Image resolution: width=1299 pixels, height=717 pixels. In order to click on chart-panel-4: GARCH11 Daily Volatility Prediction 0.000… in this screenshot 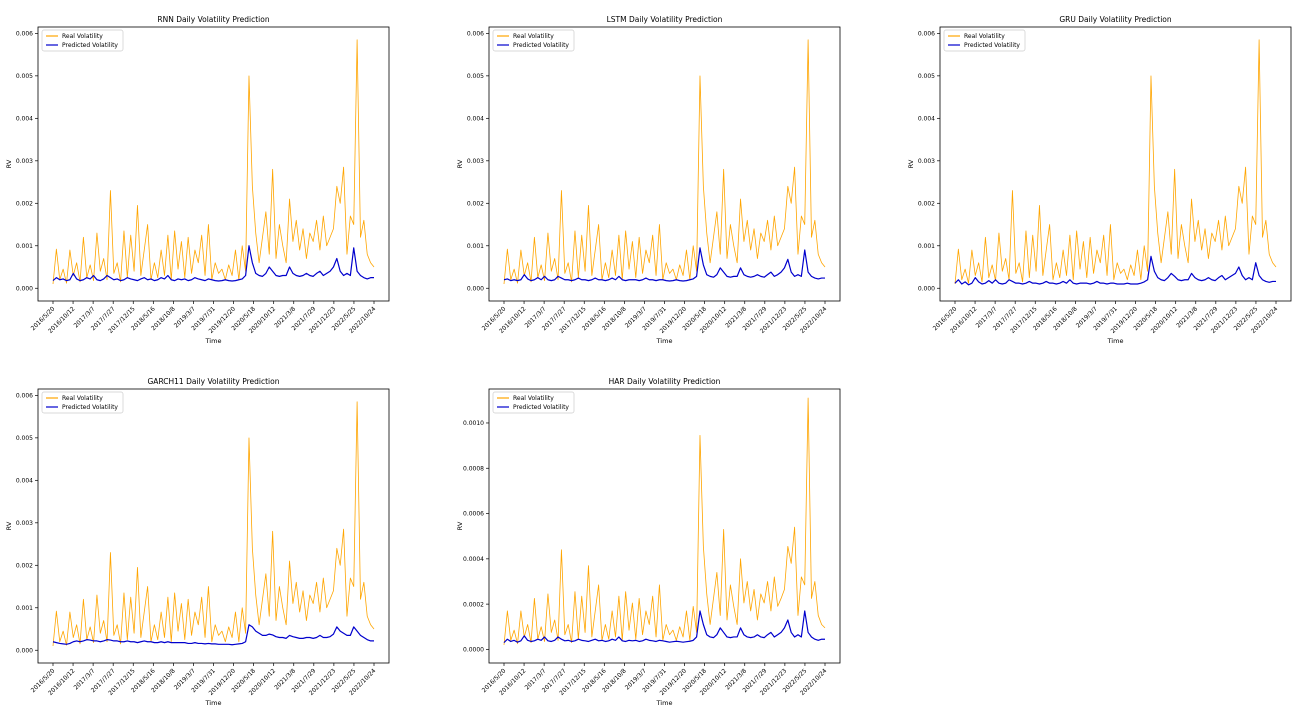, I will do `click(197, 542)`.